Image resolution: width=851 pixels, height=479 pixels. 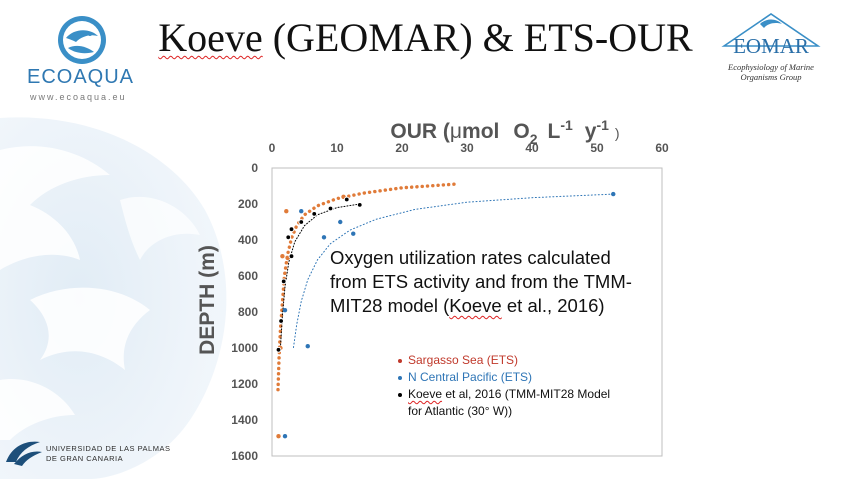 I want to click on legend-item-koeve-line2: for Atlantic (30° W)), so click(x=460, y=411).